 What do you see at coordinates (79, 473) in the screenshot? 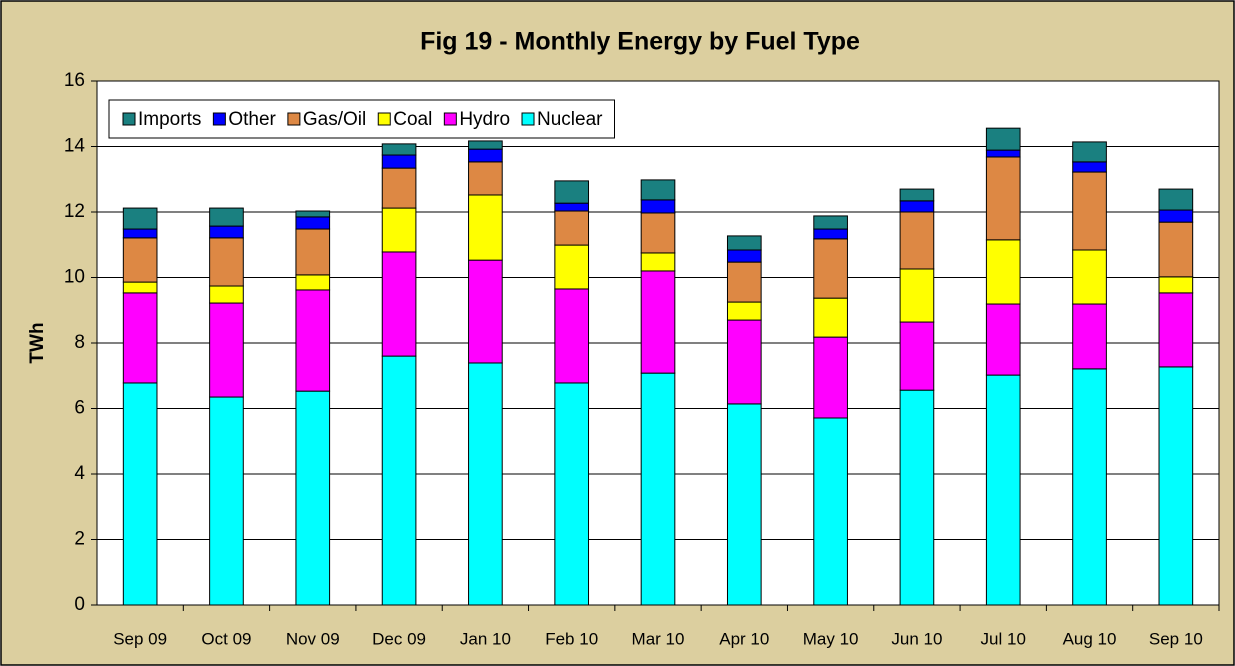
I see `y-tick-label: 4` at bounding box center [79, 473].